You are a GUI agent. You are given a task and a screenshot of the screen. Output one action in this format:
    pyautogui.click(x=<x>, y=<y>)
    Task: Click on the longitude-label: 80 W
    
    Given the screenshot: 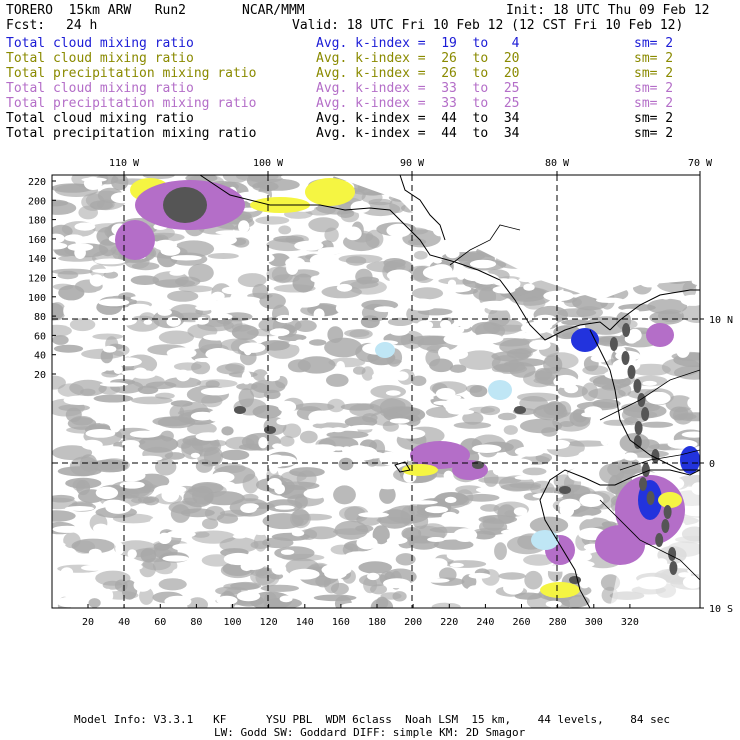 What is the action you would take?
    pyautogui.click(x=557, y=163)
    